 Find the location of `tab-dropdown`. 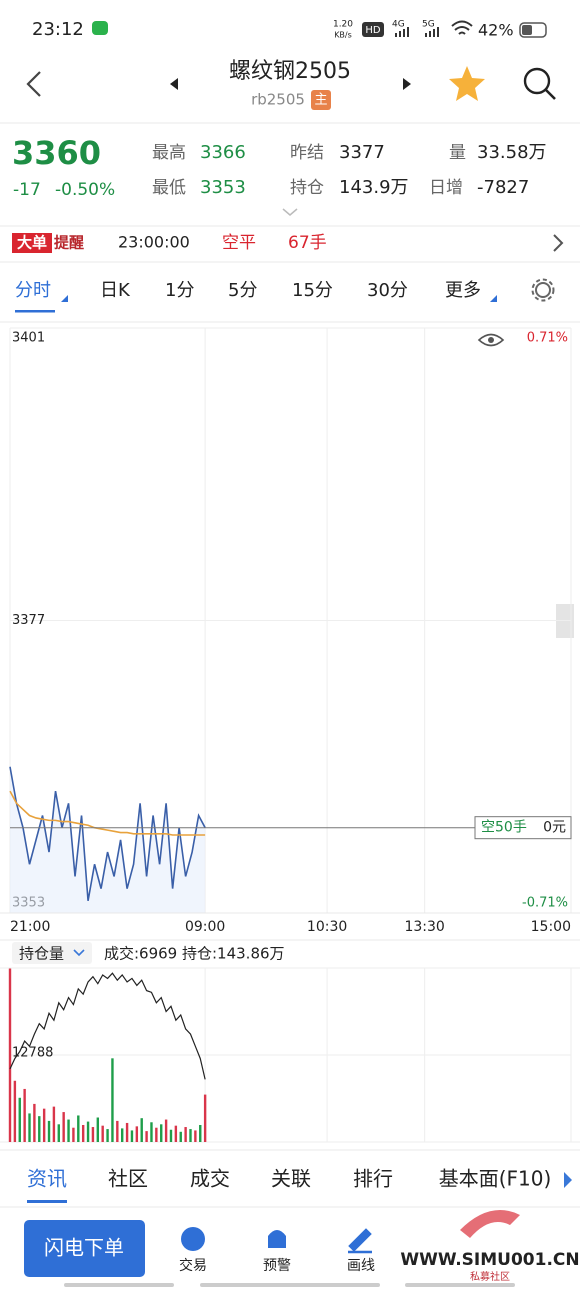

tab-dropdown is located at coordinates (493, 298).